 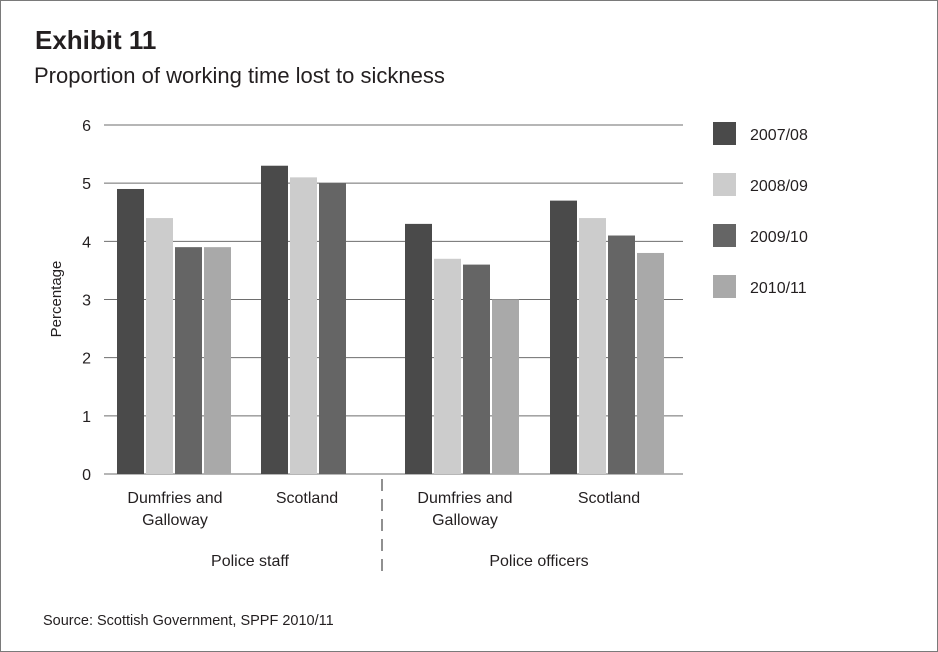 I want to click on legend-label: 2010/11, so click(x=778, y=288).